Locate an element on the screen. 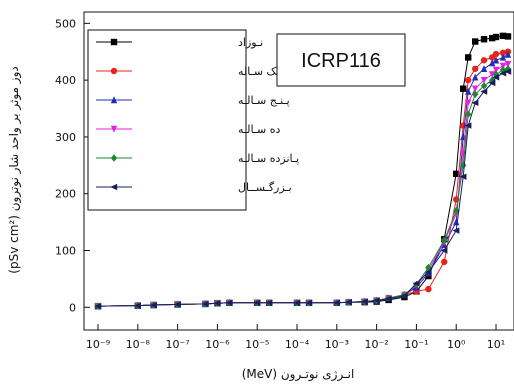  annotation-box is located at coordinates (341, 60).